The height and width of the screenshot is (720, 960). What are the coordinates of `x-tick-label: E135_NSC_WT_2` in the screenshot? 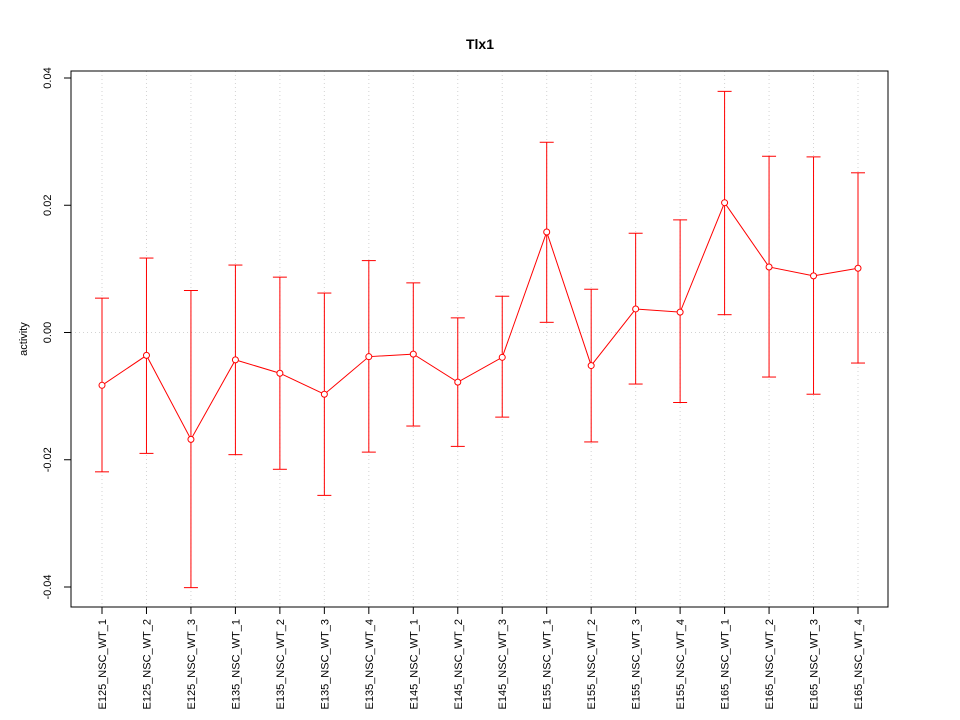 It's located at (281, 664).